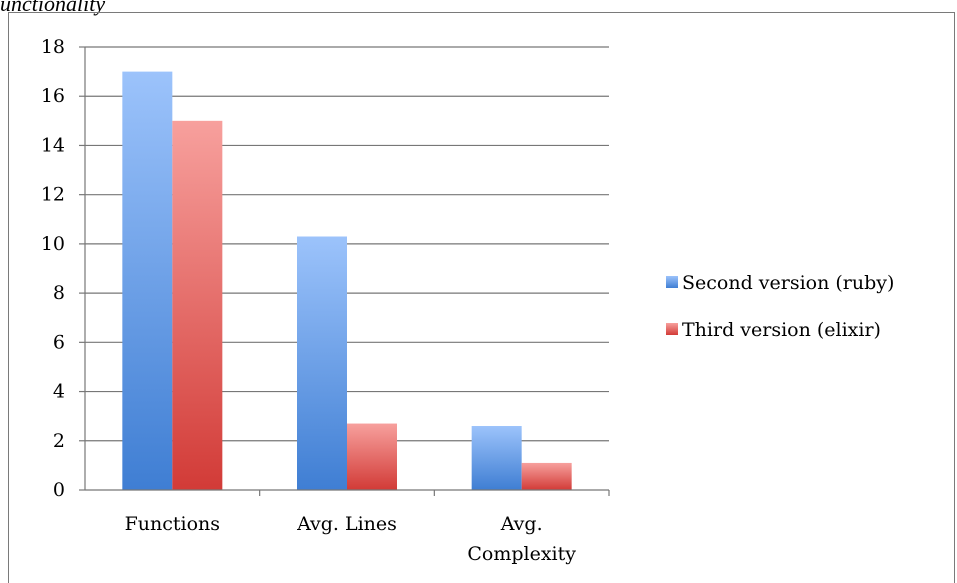 The image size is (957, 583). Describe the element at coordinates (59, 441) in the screenshot. I see `y-tick-label: 2` at that location.